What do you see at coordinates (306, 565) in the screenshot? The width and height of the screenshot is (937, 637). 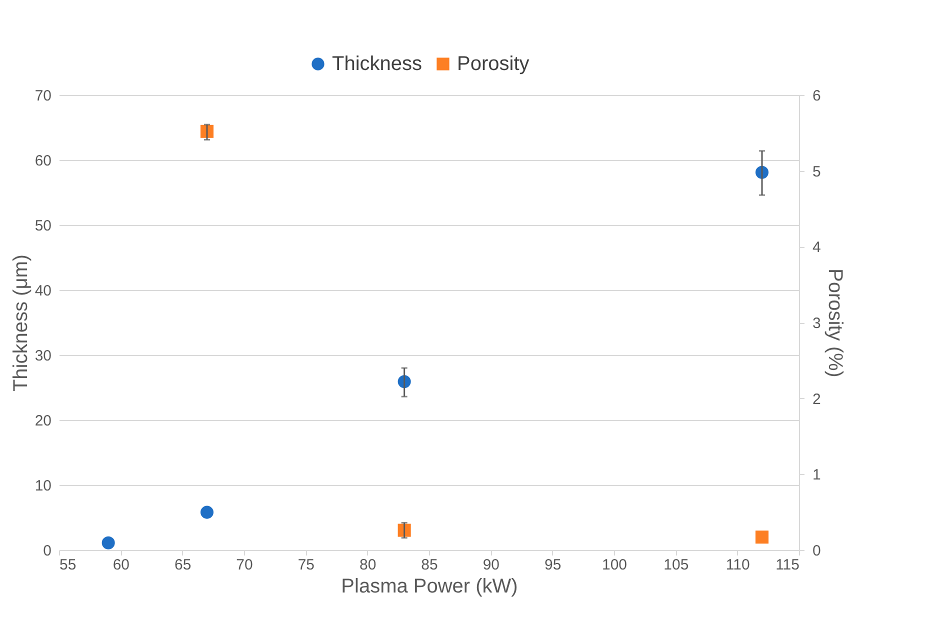 I see `x-tick-label: 75` at bounding box center [306, 565].